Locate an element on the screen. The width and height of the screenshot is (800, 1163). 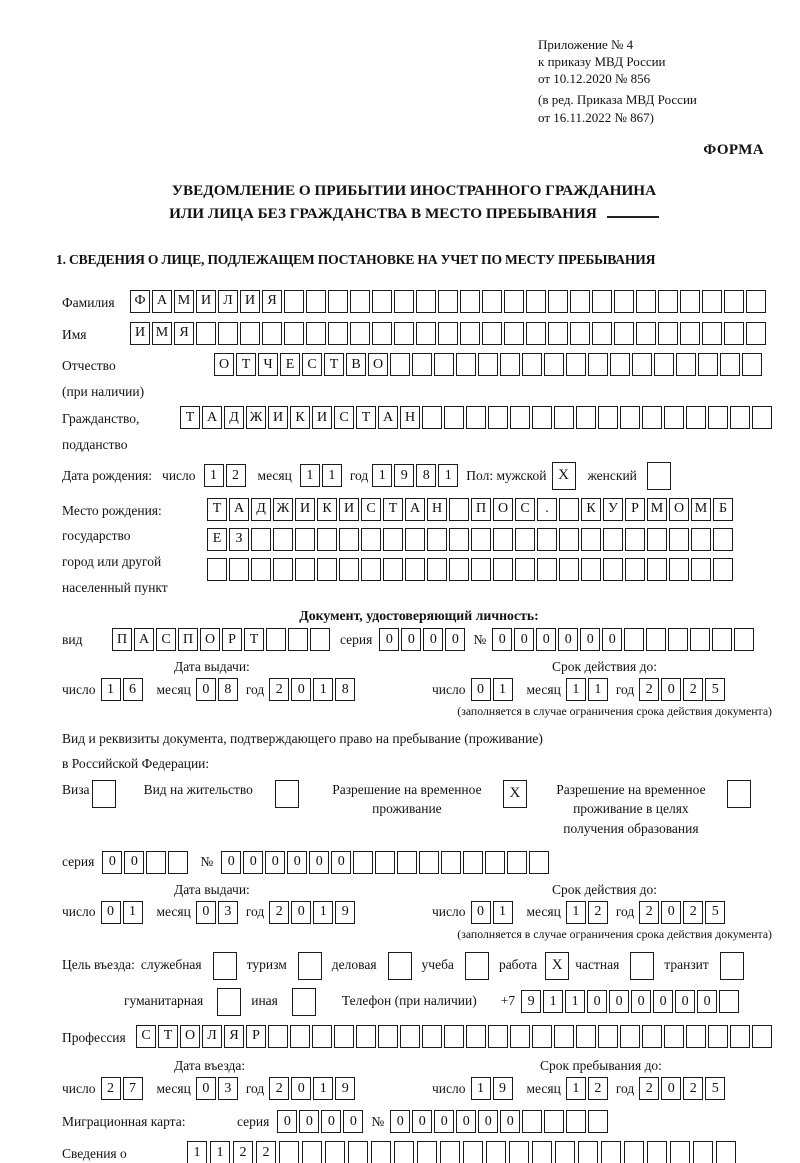
char-cell: Л is located at coordinates (212, 1036).